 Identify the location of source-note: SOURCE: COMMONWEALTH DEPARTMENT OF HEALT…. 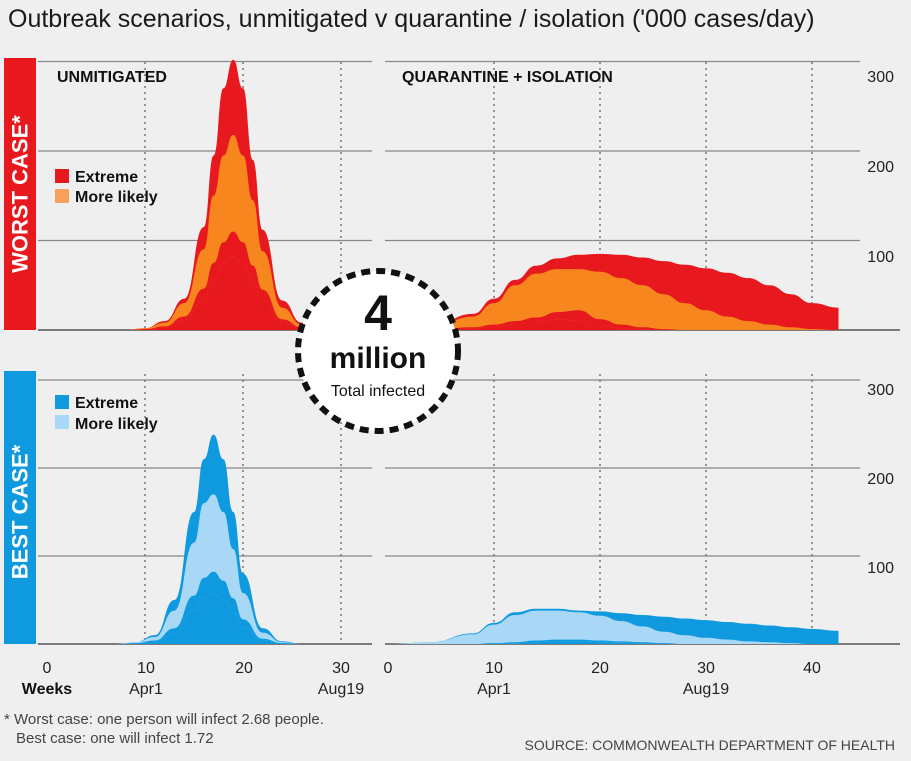
(709, 745).